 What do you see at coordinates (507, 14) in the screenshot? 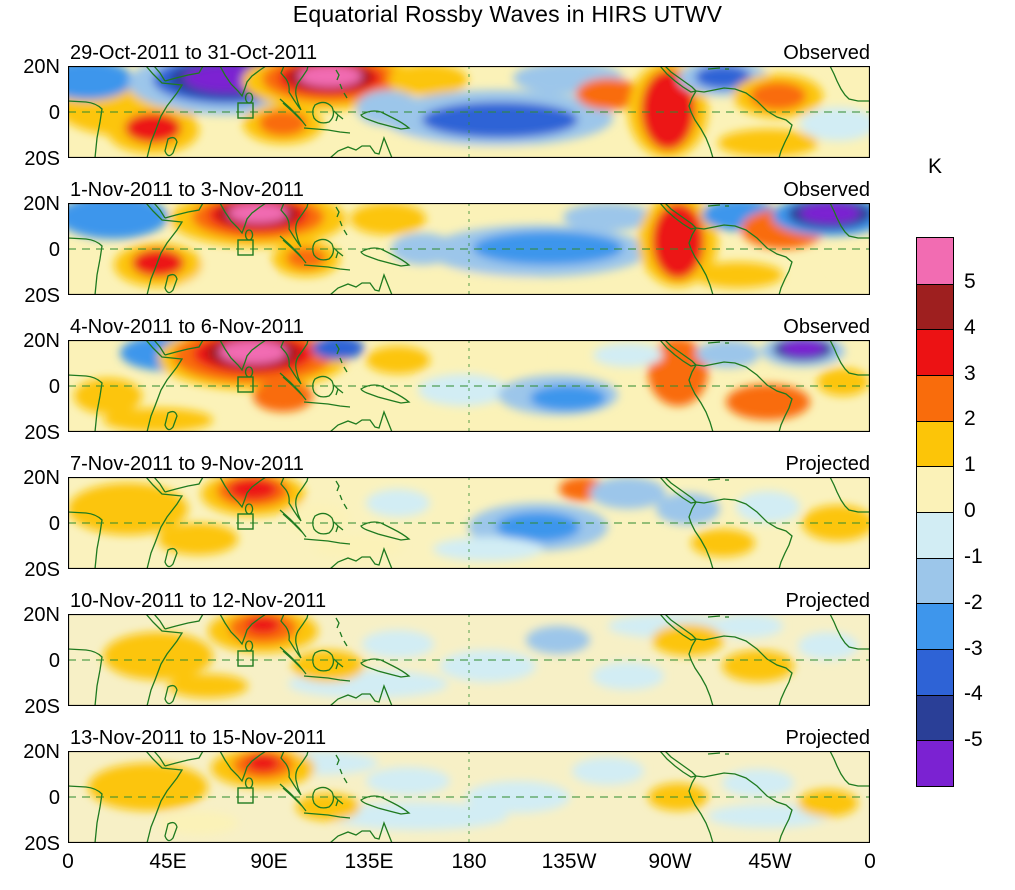
I see `figure-title: Equatorial Rossby Waves in HIRS UTWV` at bounding box center [507, 14].